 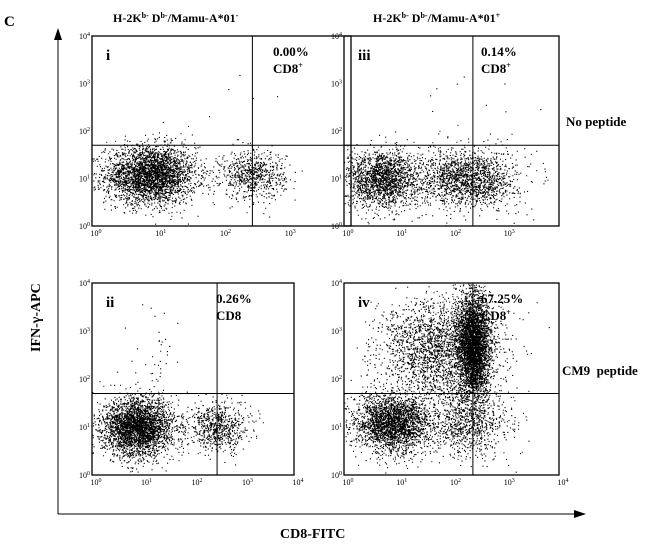 What do you see at coordinates (580, 514) in the screenshot?
I see `x-axis-arrow` at bounding box center [580, 514].